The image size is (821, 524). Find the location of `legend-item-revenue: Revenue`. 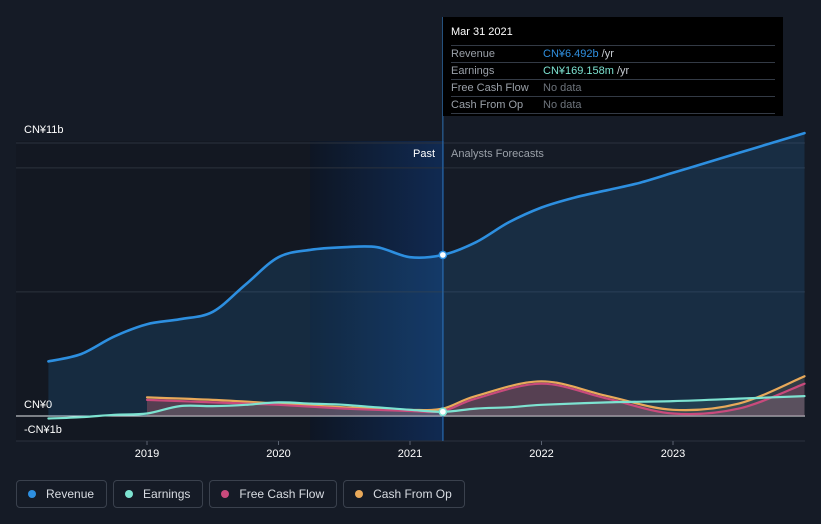

legend-item-revenue: Revenue is located at coordinates (62, 494).